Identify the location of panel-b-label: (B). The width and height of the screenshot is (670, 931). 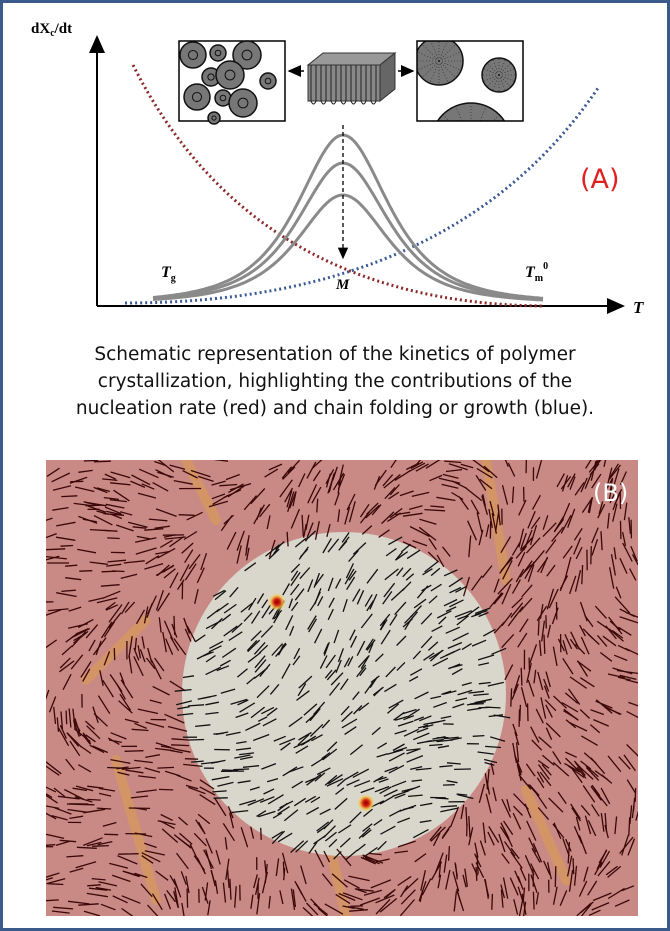
(611, 493).